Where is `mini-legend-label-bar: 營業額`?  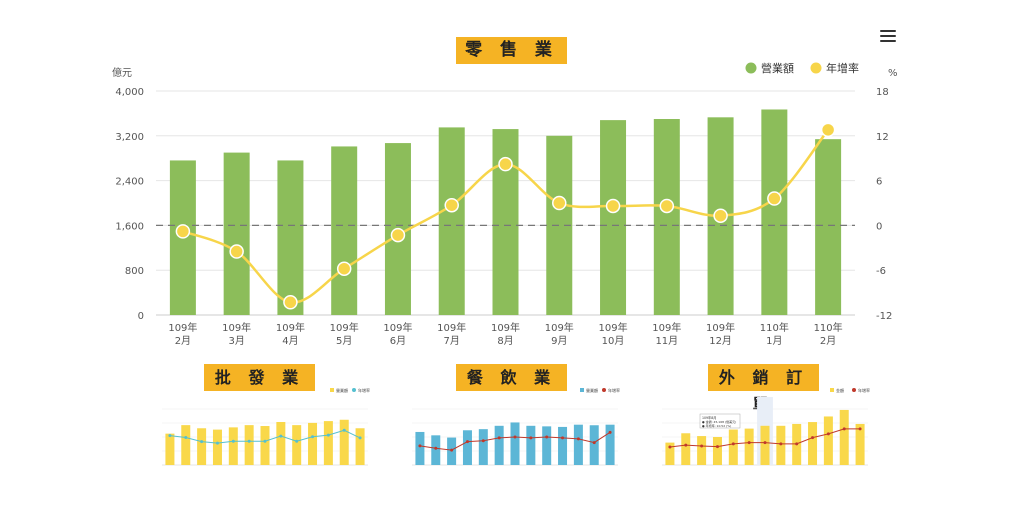
mini-legend-label-bar: 營業額 is located at coordinates (592, 390).